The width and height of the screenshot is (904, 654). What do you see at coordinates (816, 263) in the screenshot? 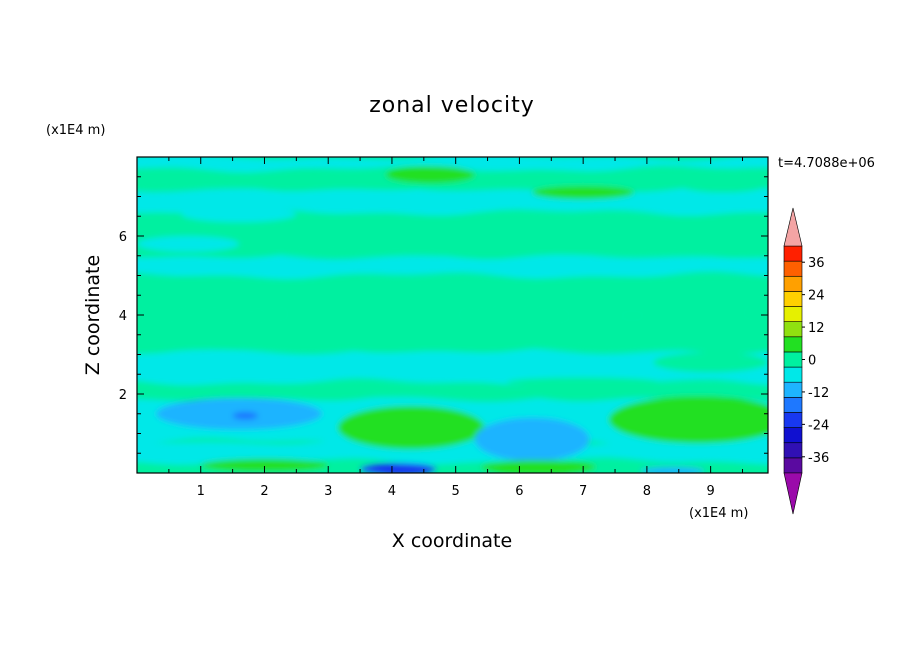
I see `colorbar-label: 36` at bounding box center [816, 263].